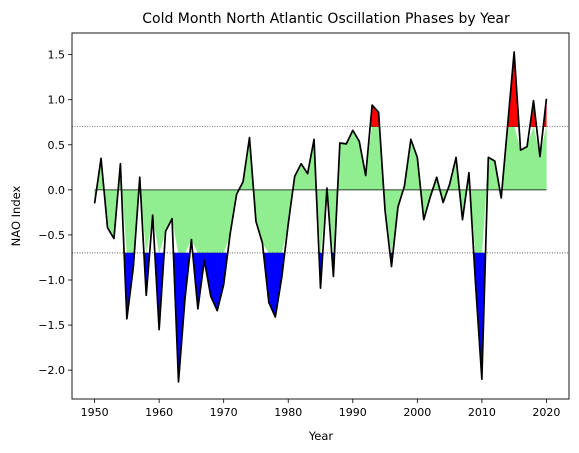 Image resolution: width=579 pixels, height=453 pixels. What do you see at coordinates (482, 412) in the screenshot?
I see `x-tick-label: 2010` at bounding box center [482, 412].